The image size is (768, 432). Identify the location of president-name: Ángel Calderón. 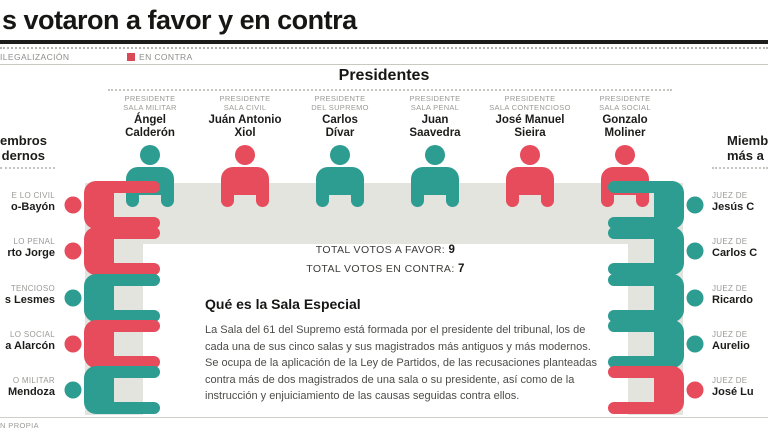
(150, 126).